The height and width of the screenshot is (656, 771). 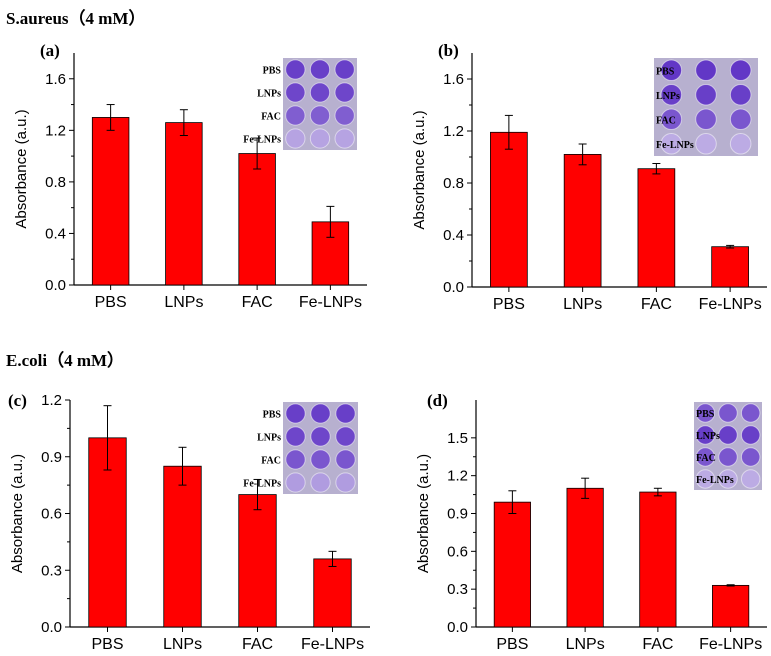 What do you see at coordinates (17, 400) in the screenshot?
I see `panel-label-c: (c)` at bounding box center [17, 400].